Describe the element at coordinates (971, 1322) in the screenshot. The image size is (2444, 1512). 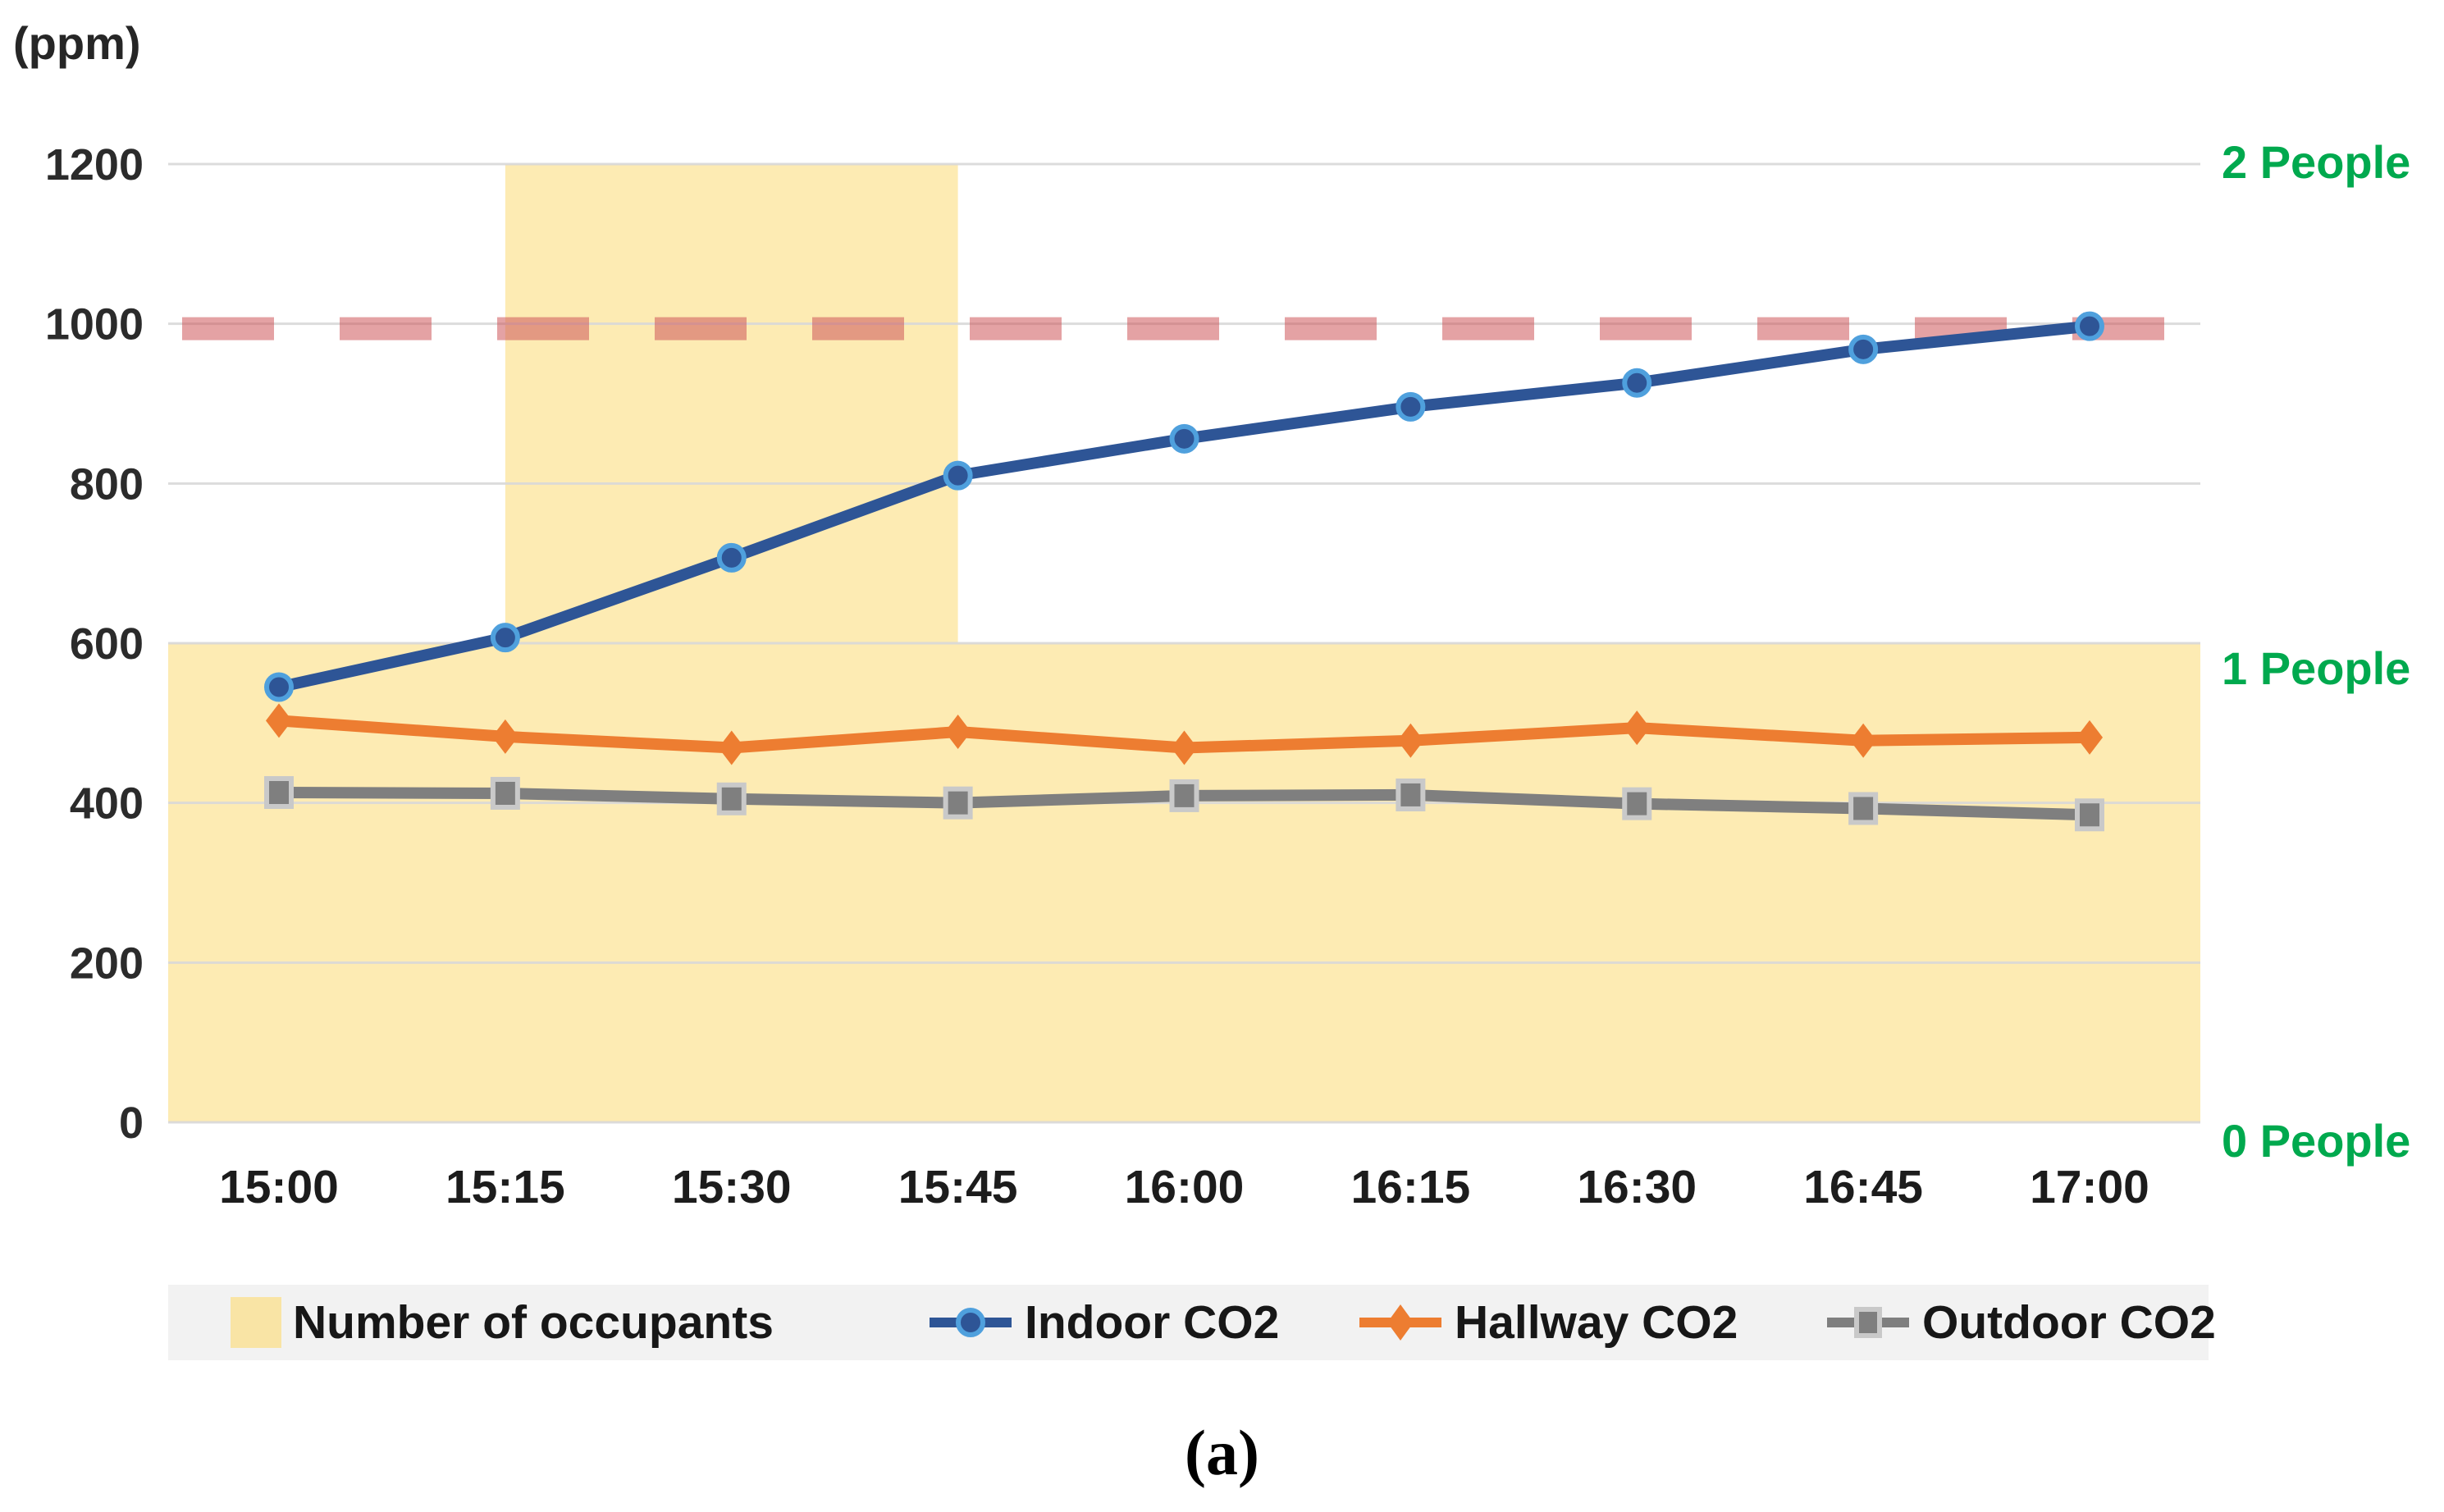
I see `indoor-co2-line-marker-icon` at that location.